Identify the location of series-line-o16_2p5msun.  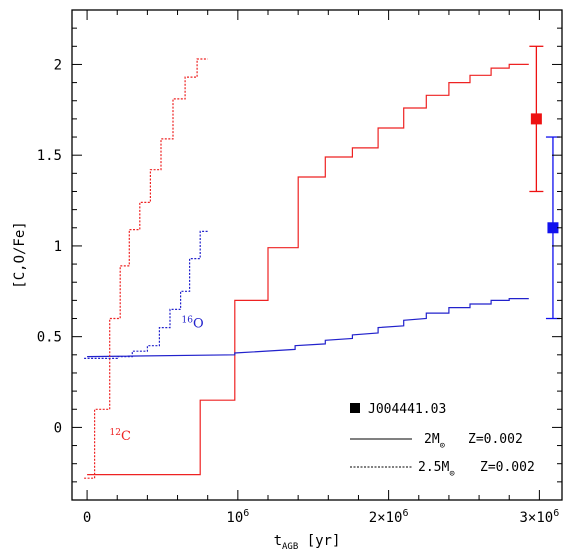
(146, 294).